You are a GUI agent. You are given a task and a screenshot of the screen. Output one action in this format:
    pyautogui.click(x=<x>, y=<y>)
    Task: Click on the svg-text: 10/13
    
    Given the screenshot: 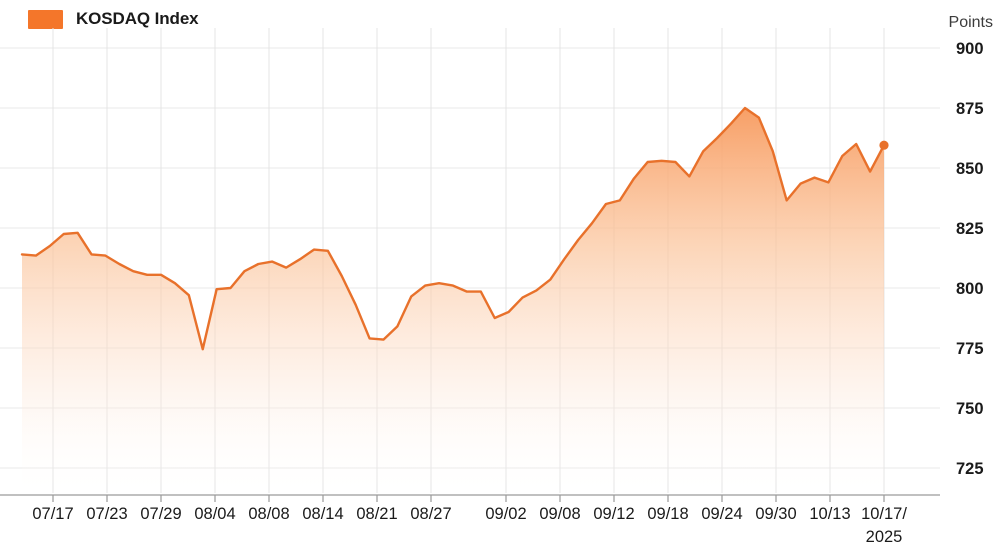 What is the action you would take?
    pyautogui.click(x=829, y=514)
    